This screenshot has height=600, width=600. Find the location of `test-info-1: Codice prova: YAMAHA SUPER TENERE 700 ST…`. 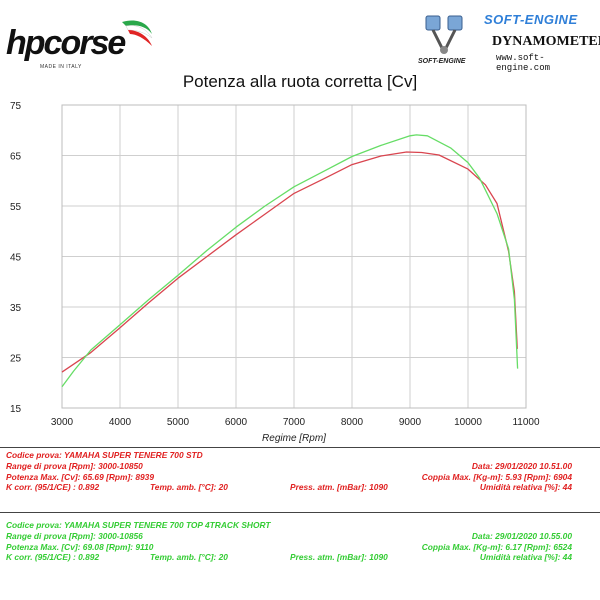

test-info-1: Codice prova: YAMAHA SUPER TENERE 700 ST… is located at coordinates (289, 471).